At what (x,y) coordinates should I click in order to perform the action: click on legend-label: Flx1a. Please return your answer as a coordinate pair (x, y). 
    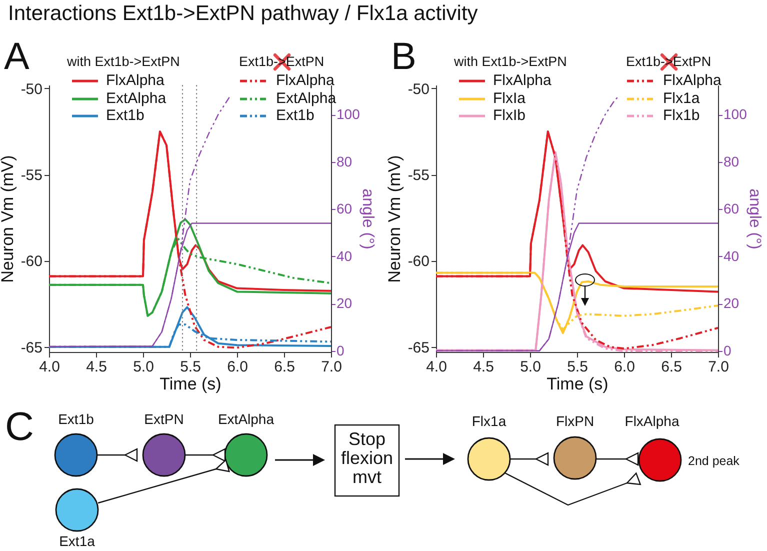
    Looking at the image, I should click on (681, 99).